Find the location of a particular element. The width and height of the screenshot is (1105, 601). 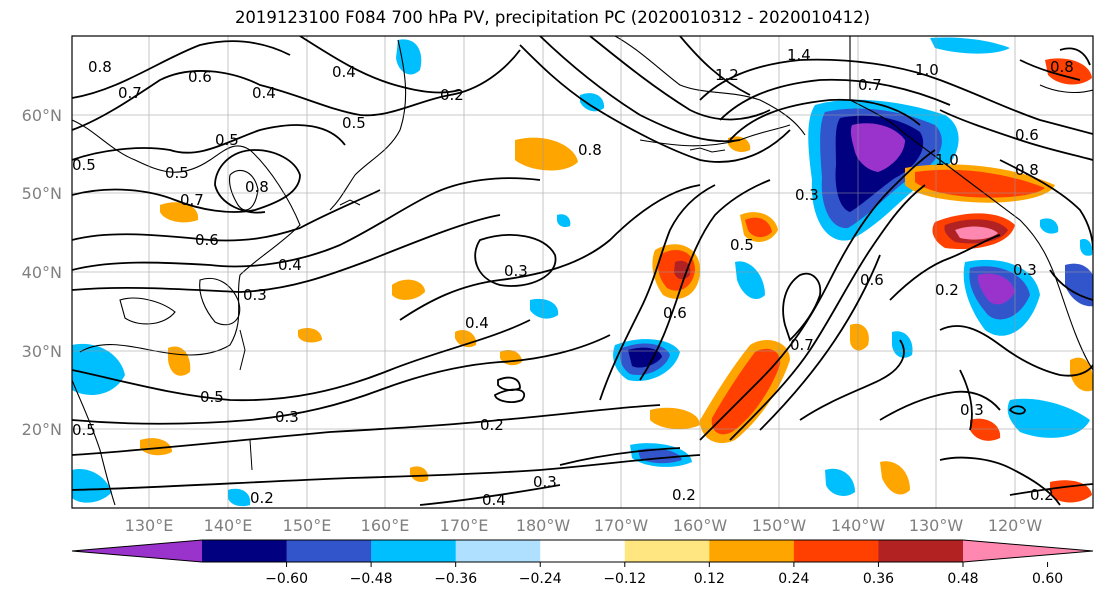

latitude-labels: 60°N 50°N 40°N 30°N 20°N is located at coordinates (42, 272).